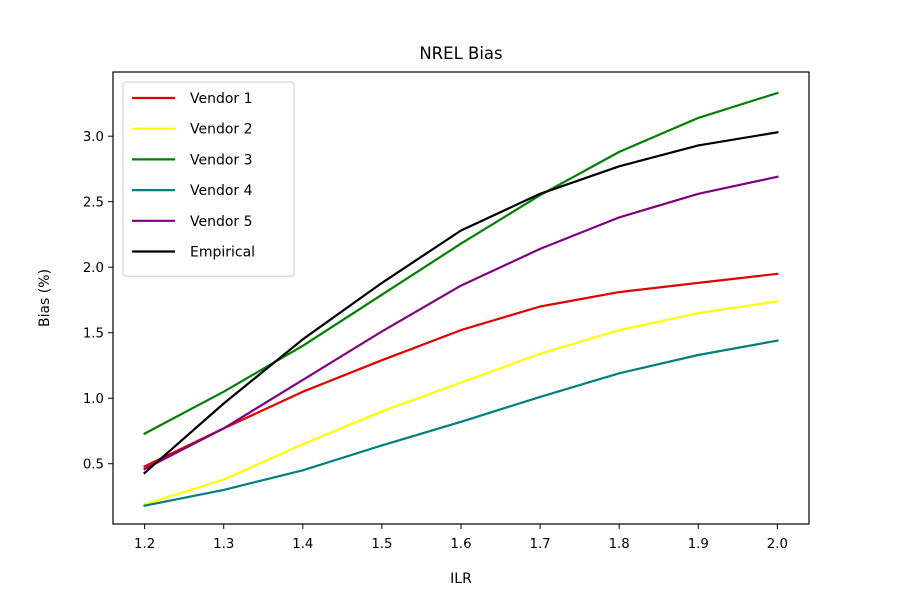 This screenshot has width=900, height=600. What do you see at coordinates (93, 465) in the screenshot?
I see `y-tick-label: 0.5` at bounding box center [93, 465].